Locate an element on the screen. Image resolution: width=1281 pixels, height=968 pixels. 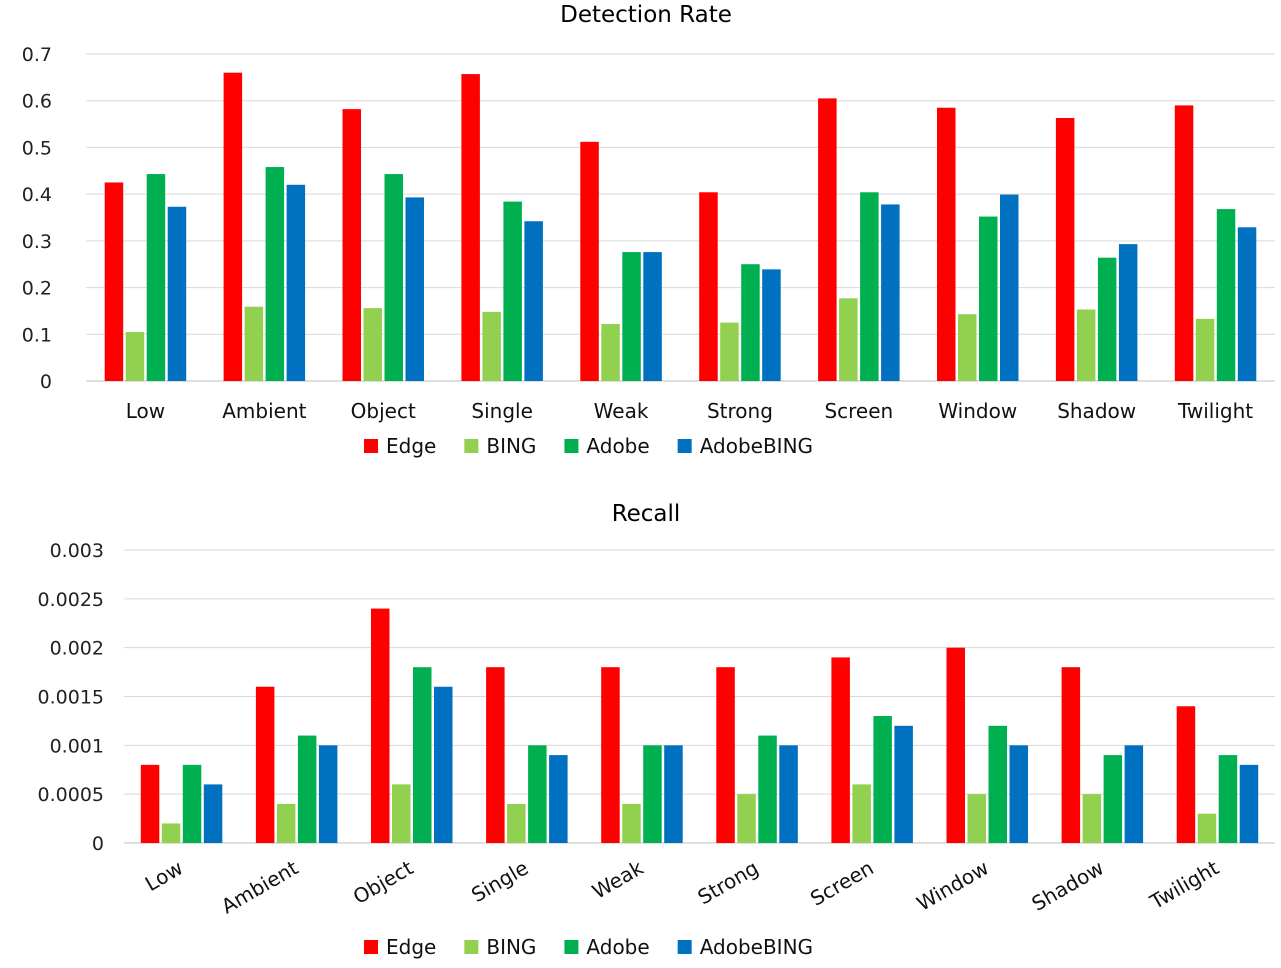
category-label: Screen is located at coordinates (858, 411).